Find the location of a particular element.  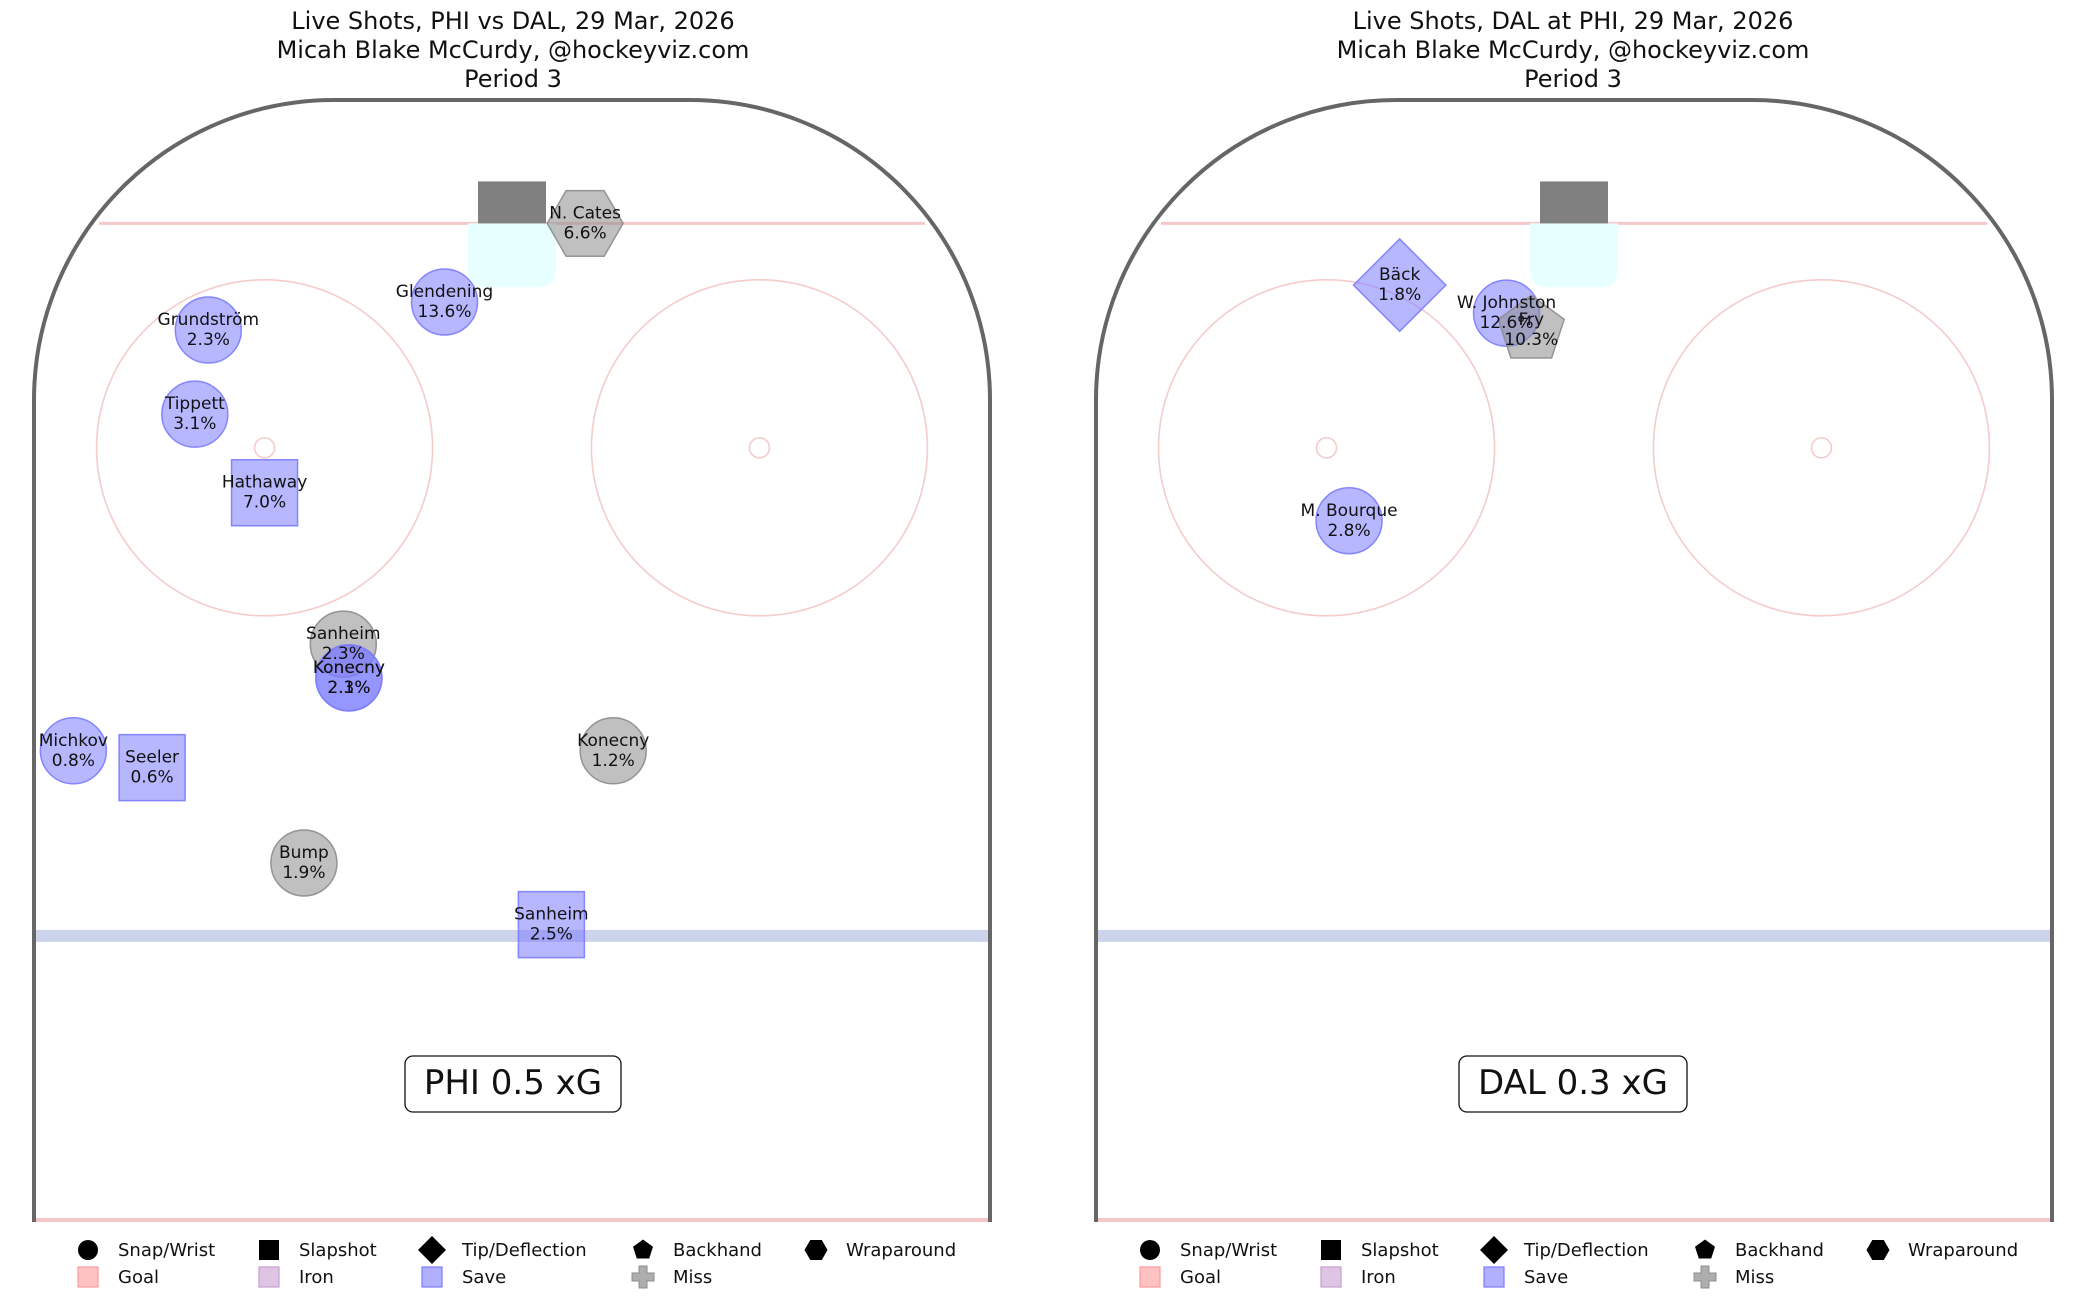

shot-marker-hexagon-miss is located at coordinates (585, 223).